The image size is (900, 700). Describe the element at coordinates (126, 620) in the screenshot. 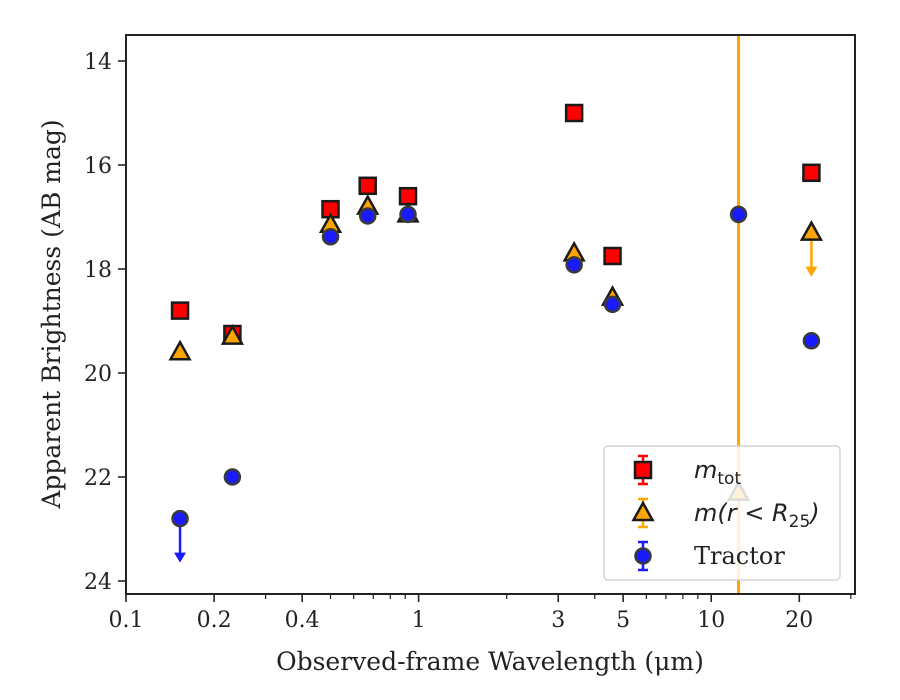

I see `x-tick-label: 0.1` at that location.